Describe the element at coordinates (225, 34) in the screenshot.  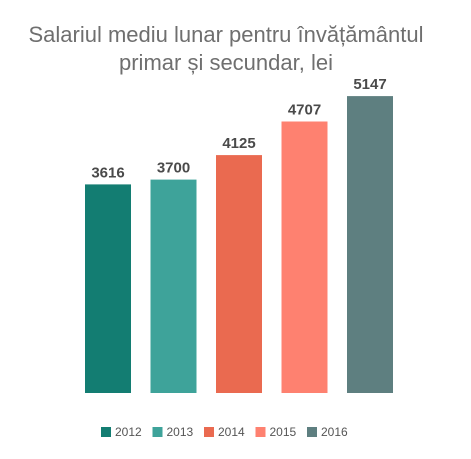
I see `chart-title-line-1: Salariul mediu lunar pentru învățământul` at that location.